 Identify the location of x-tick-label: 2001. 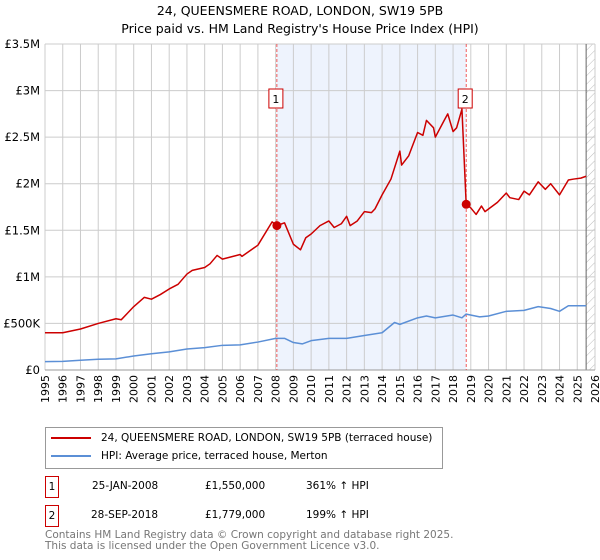
(151, 389).